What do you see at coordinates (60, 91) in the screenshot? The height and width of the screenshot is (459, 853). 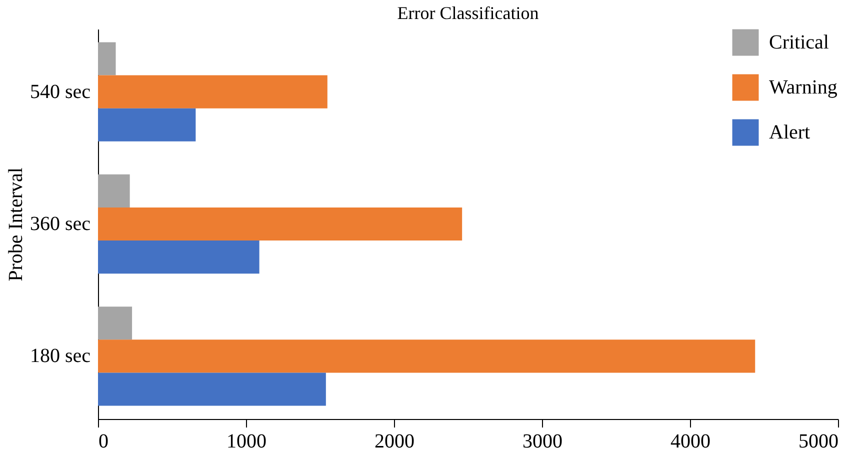 I see `y-tick-label: 540 sec` at bounding box center [60, 91].